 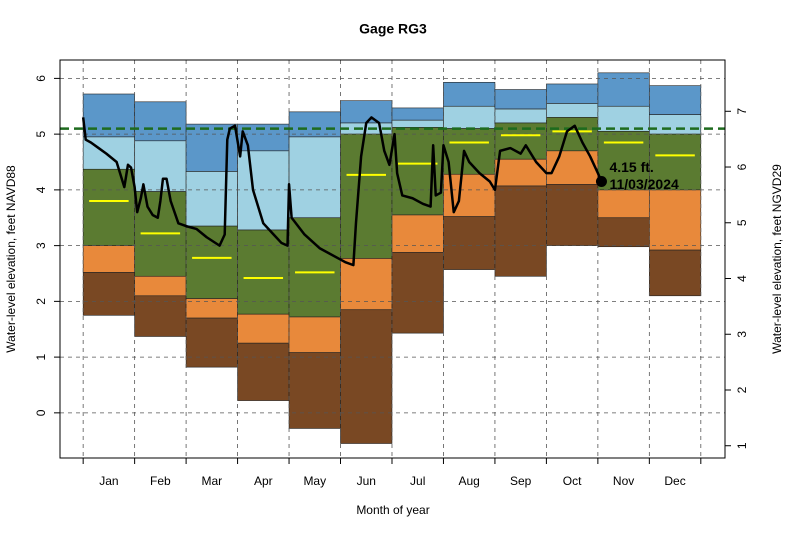 I want to click on x-axis-label: Month of year, so click(x=392, y=510).